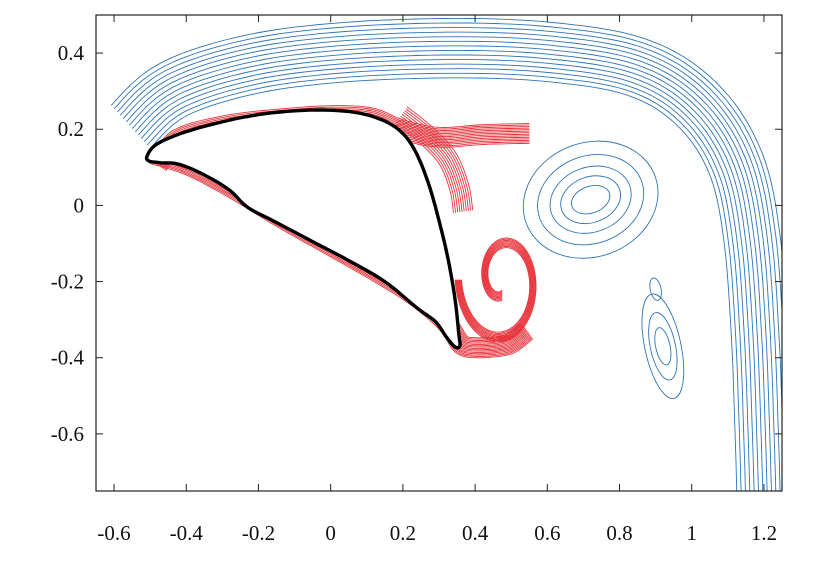  I want to click on x-tick-label: 1.2, so click(764, 533).